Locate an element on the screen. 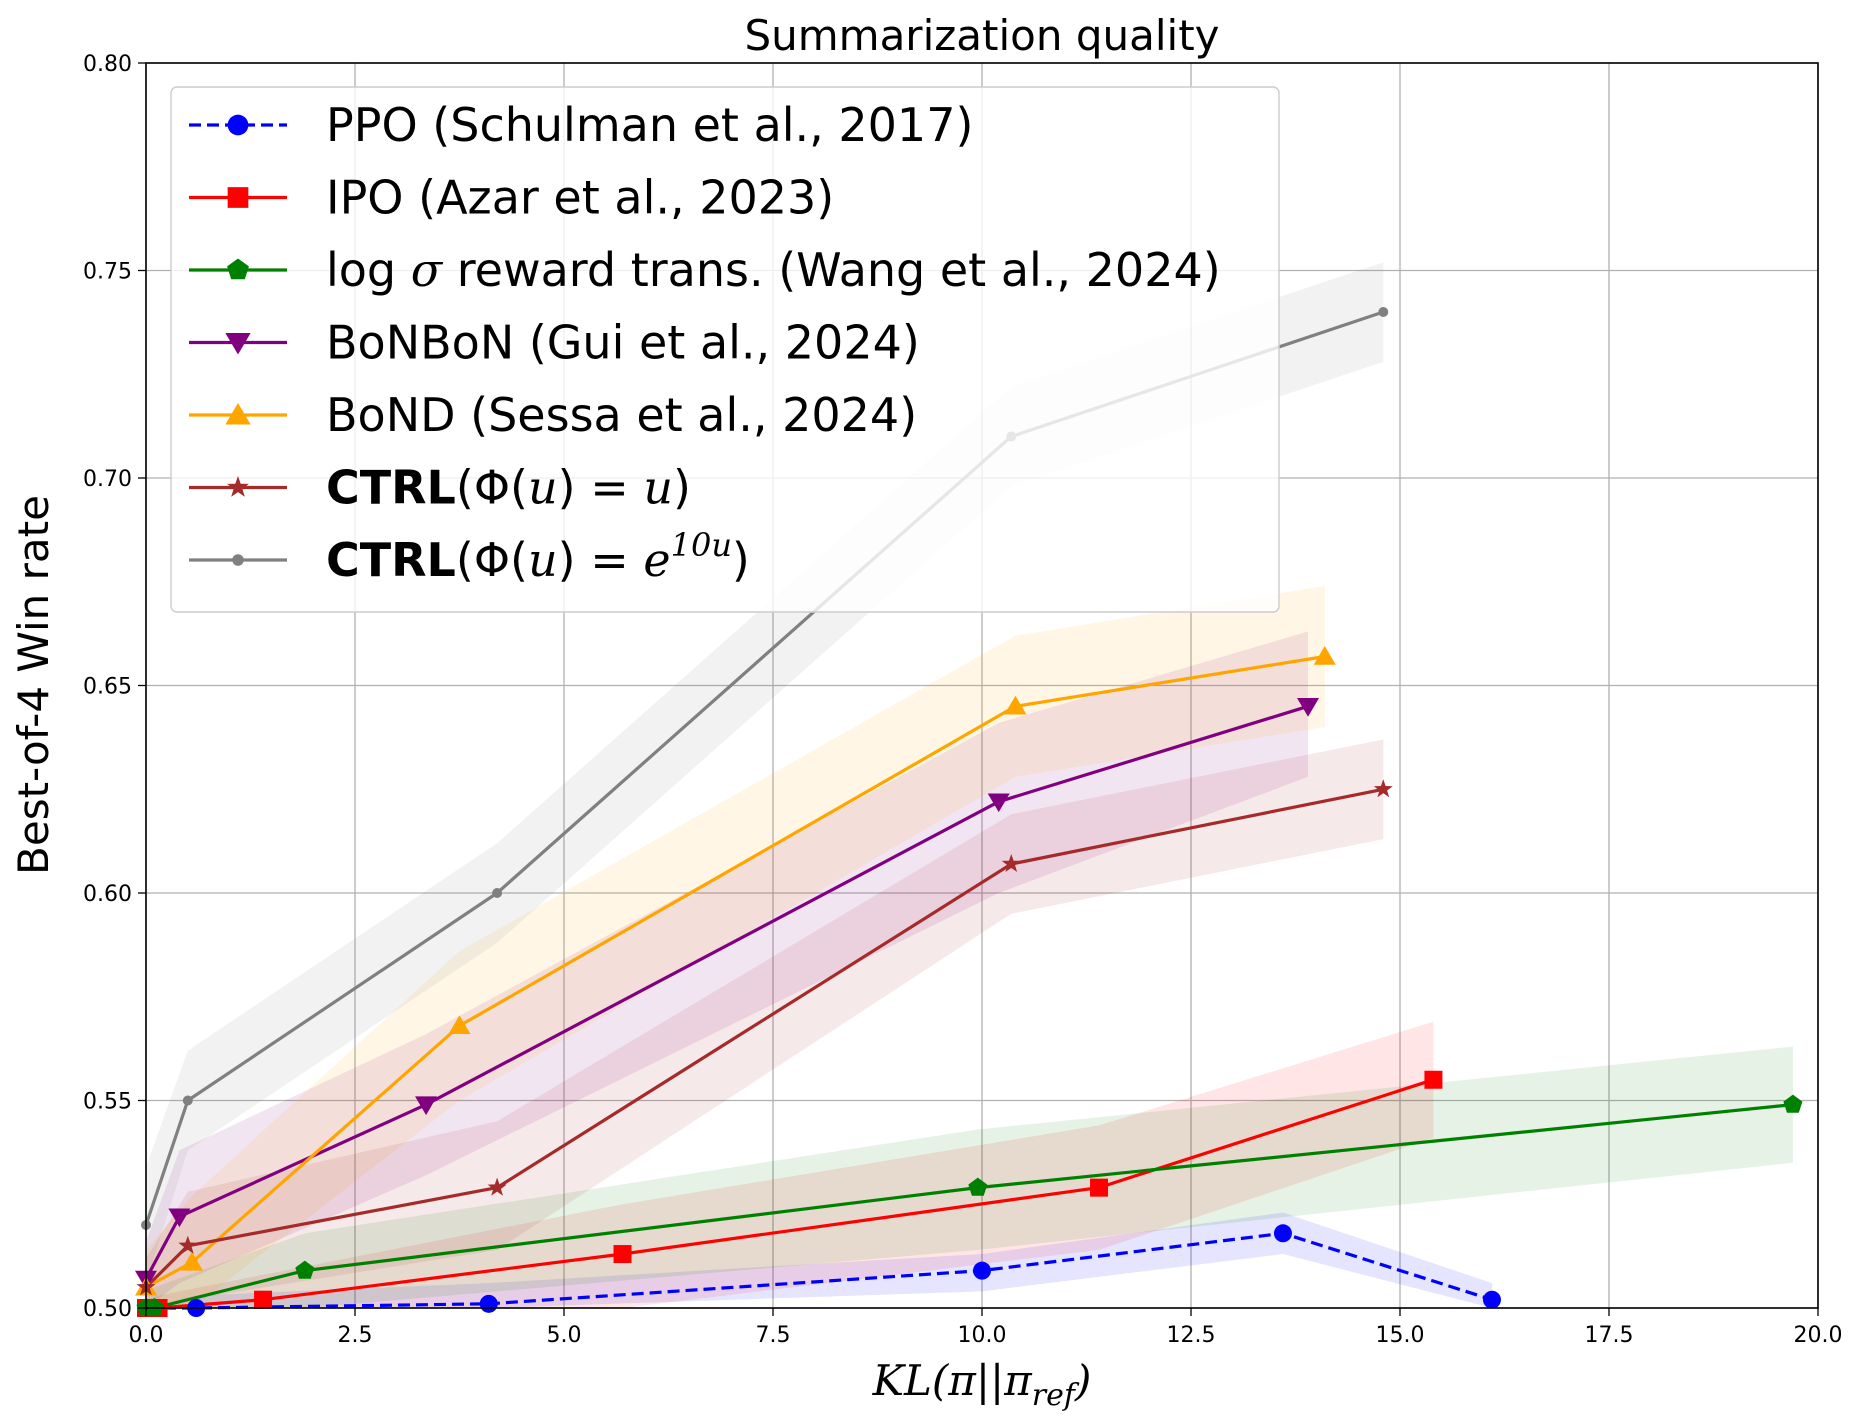 The height and width of the screenshot is (1423, 1856). y-tick-label: 0.80 is located at coordinates (107, 64).